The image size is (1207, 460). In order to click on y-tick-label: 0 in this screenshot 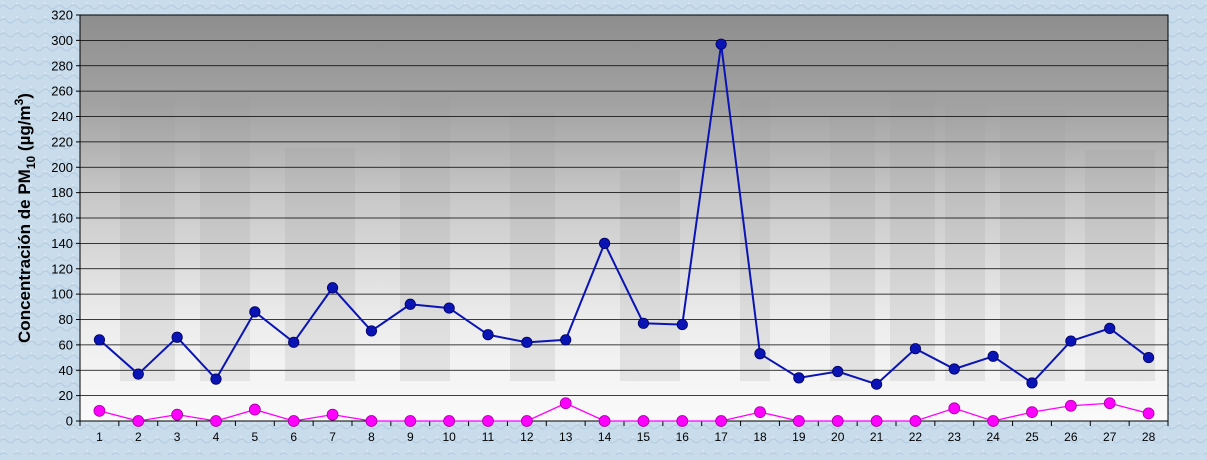, I will do `click(69, 421)`.